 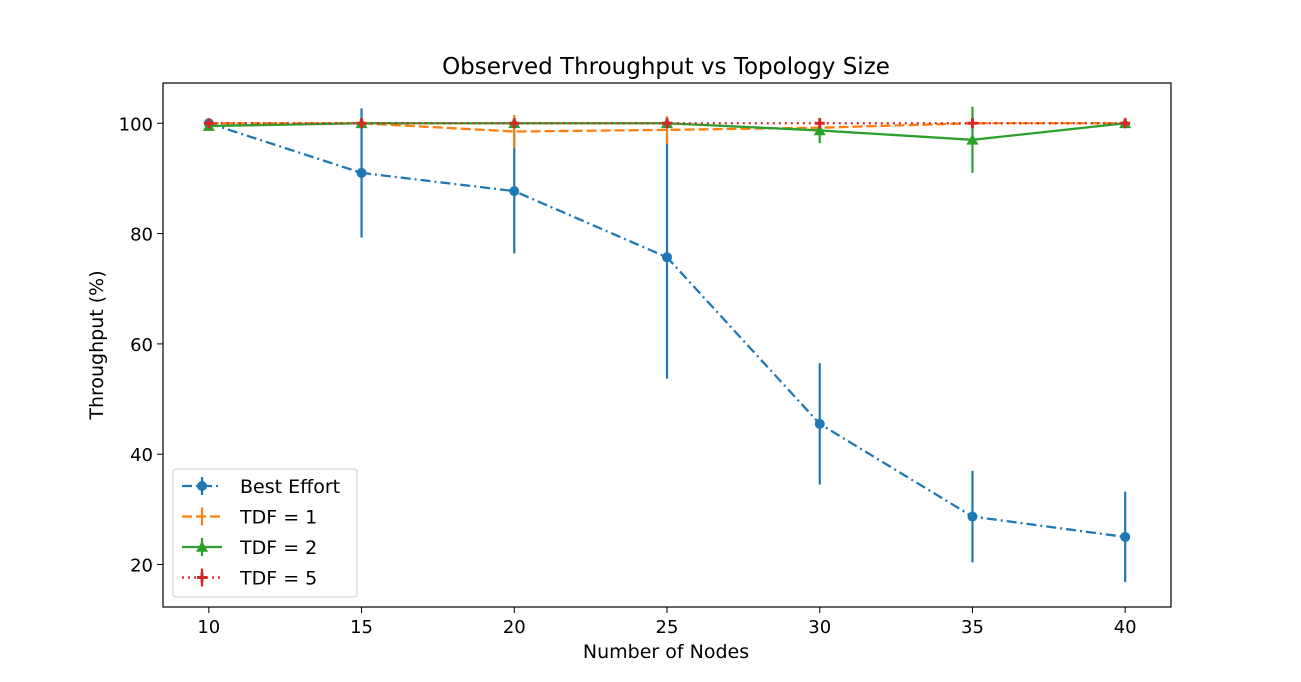 What do you see at coordinates (278, 518) in the screenshot?
I see `legend-label: TDF = 1` at bounding box center [278, 518].